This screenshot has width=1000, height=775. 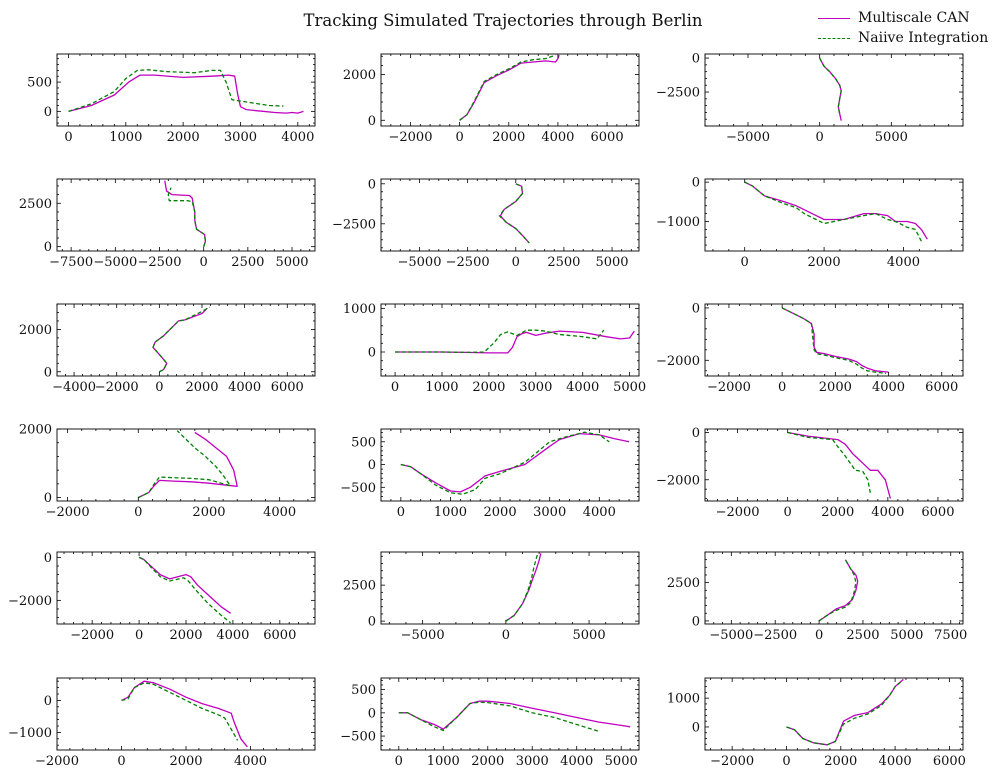 I want to click on subplot-4: −7500 −5000 −2500 0 2500 5000 0 2500, so click(x=167, y=224).